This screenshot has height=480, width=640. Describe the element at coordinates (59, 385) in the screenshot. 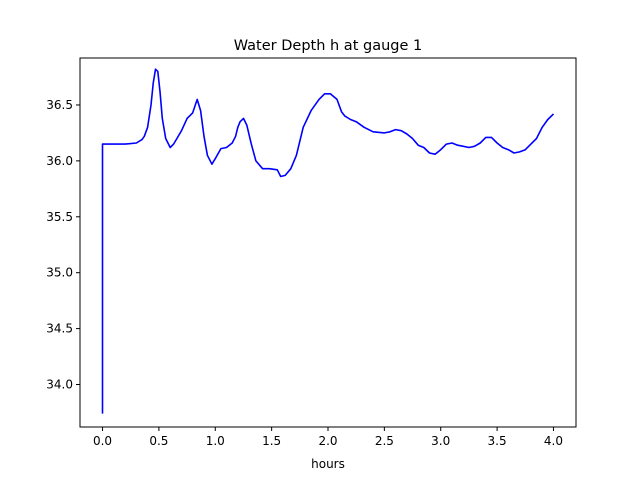

I see `y-tick-label: 34.0` at that location.